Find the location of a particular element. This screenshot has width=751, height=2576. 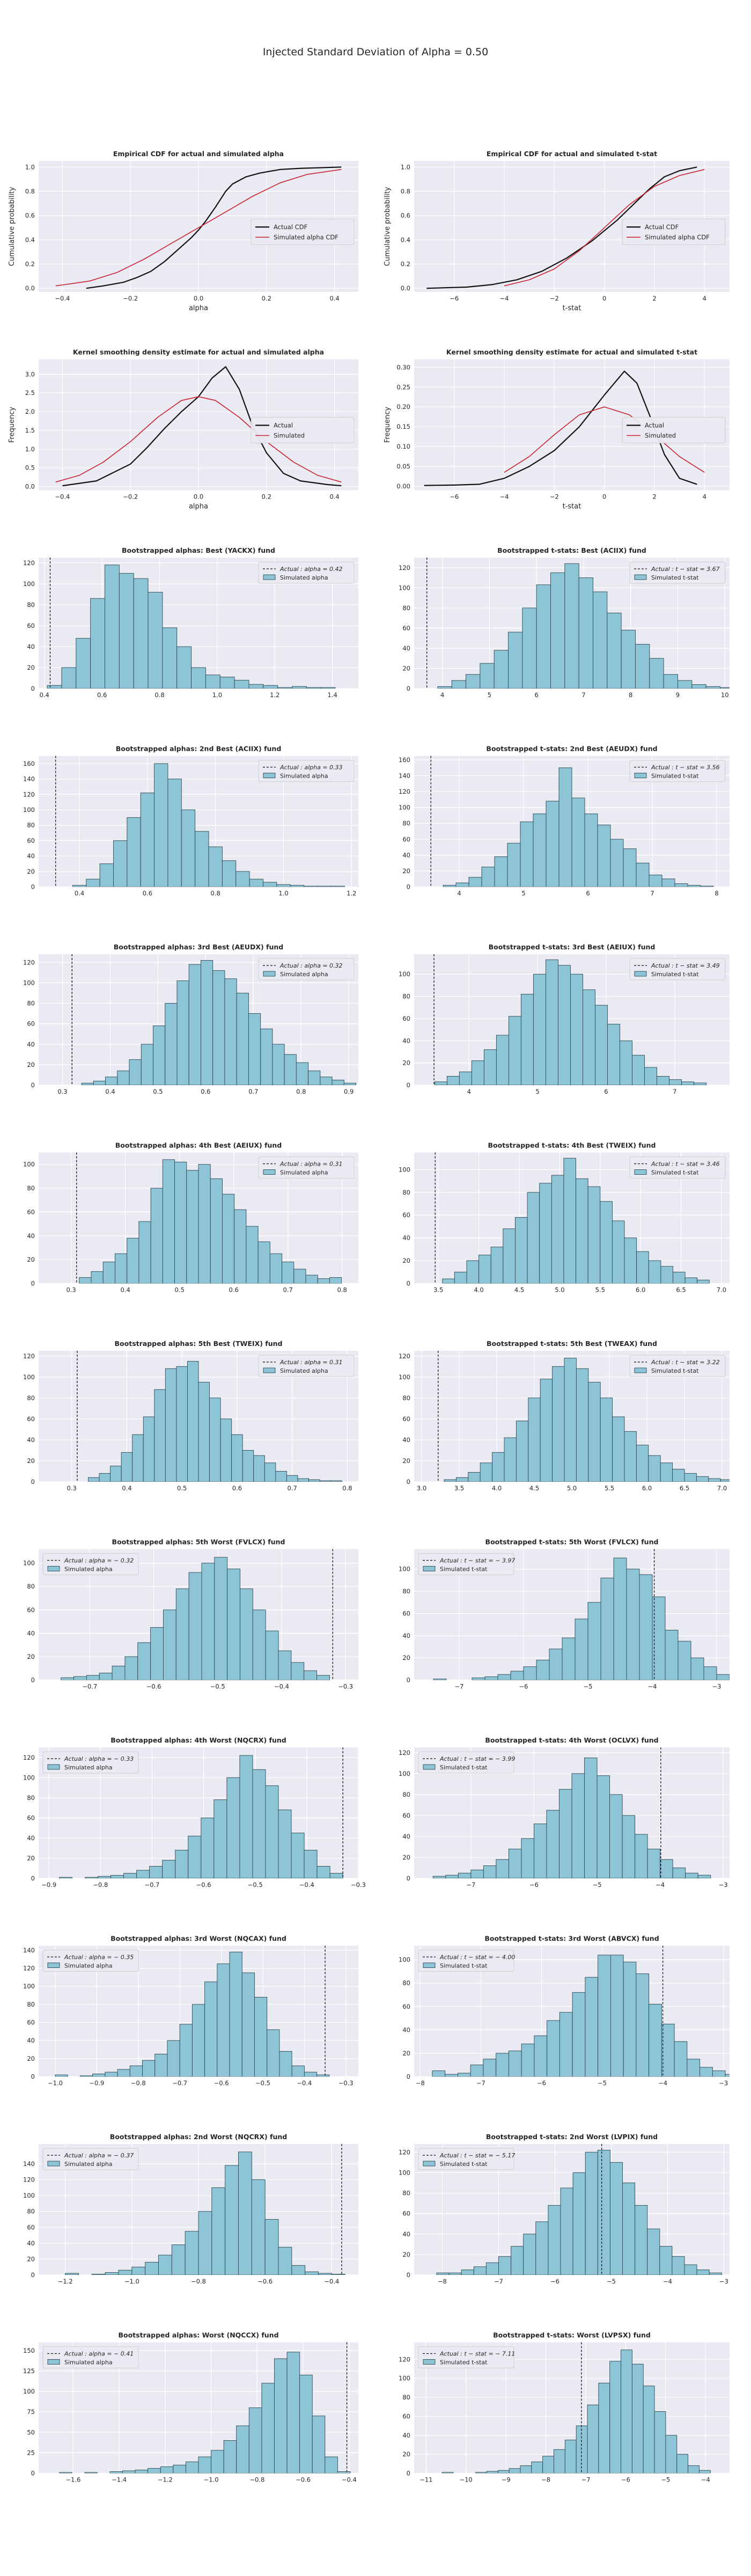

x-tick-label: 0 is located at coordinates (604, 298).